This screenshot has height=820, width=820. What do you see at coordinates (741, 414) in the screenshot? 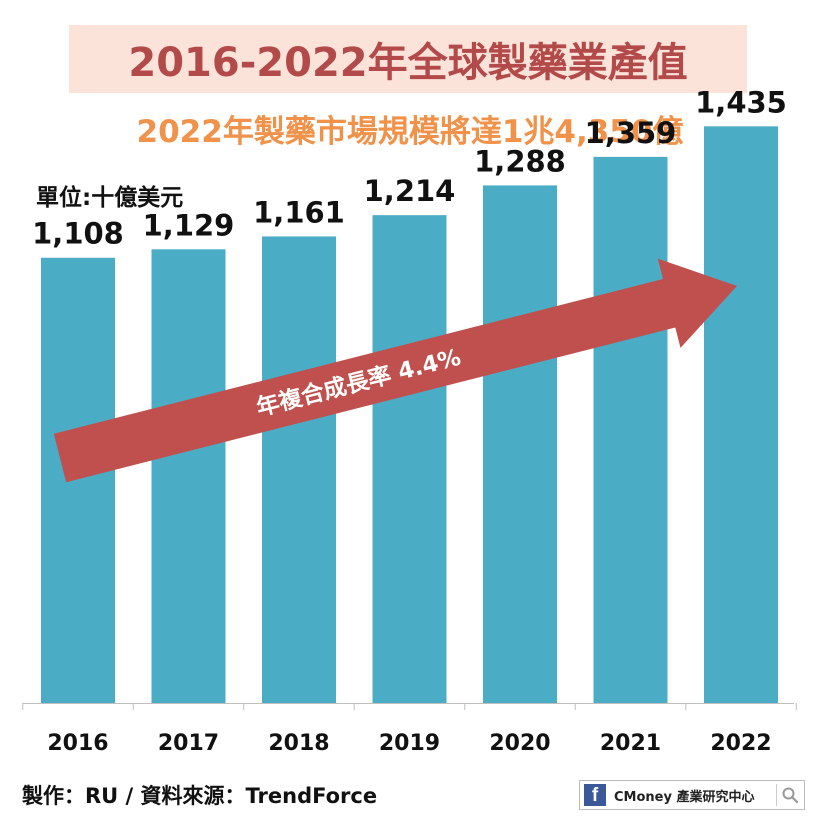
I see `bar-2022` at bounding box center [741, 414].